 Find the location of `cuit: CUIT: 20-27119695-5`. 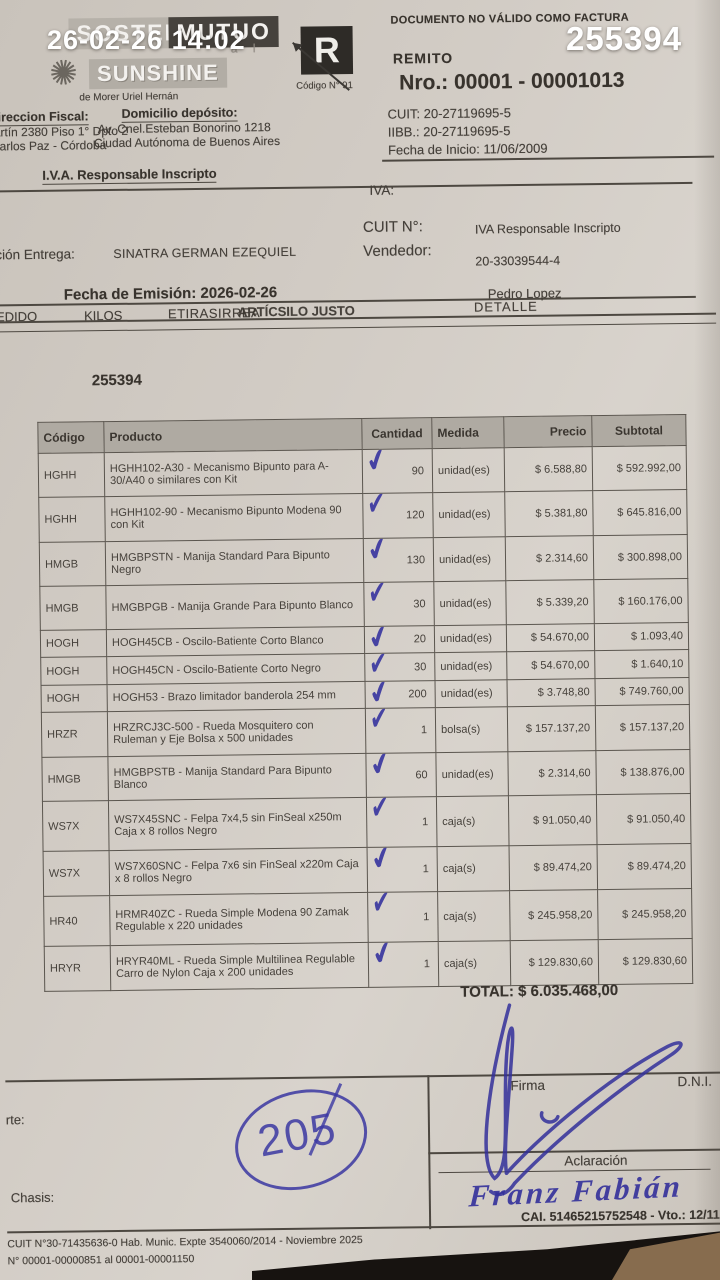

cuit: CUIT: 20-27119695-5 is located at coordinates (449, 113).